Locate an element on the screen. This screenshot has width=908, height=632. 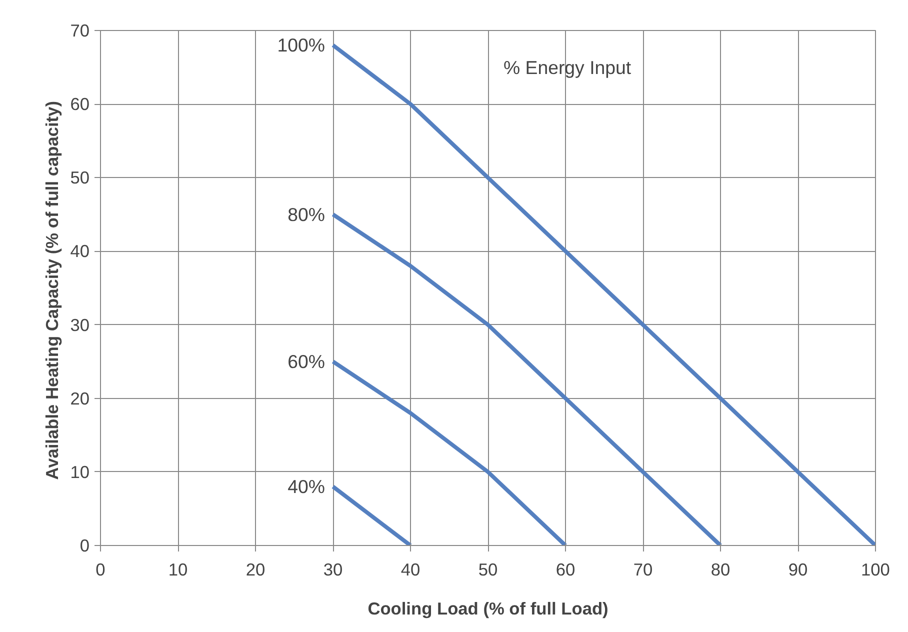
series-label: 60% is located at coordinates (307, 361).